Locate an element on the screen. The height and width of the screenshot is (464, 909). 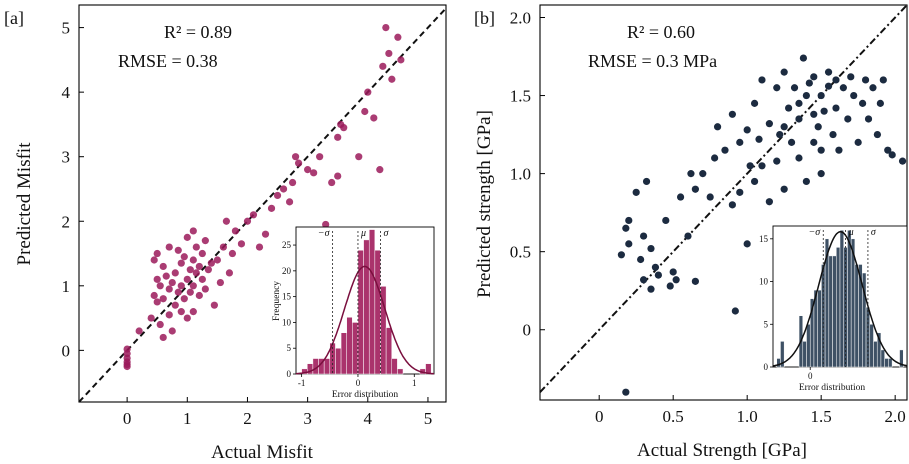
x-tick-label: 0 is located at coordinates (127, 418).